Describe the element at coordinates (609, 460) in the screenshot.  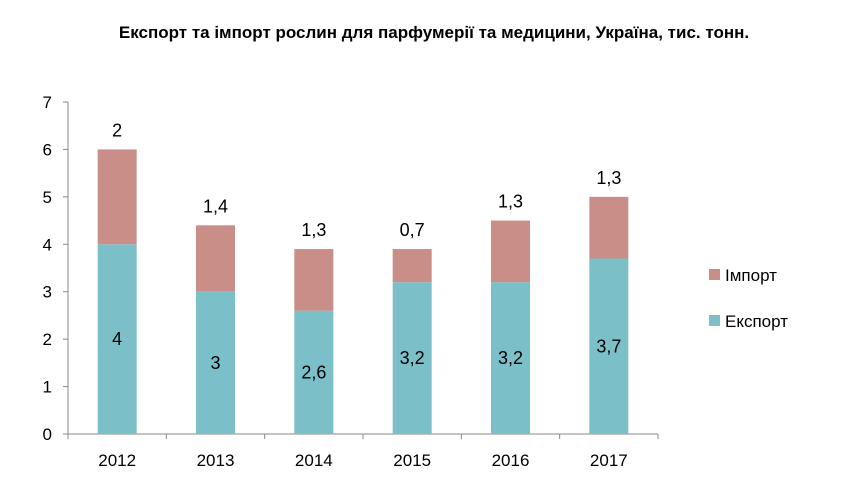
I see `x-tick-label: 2017` at that location.